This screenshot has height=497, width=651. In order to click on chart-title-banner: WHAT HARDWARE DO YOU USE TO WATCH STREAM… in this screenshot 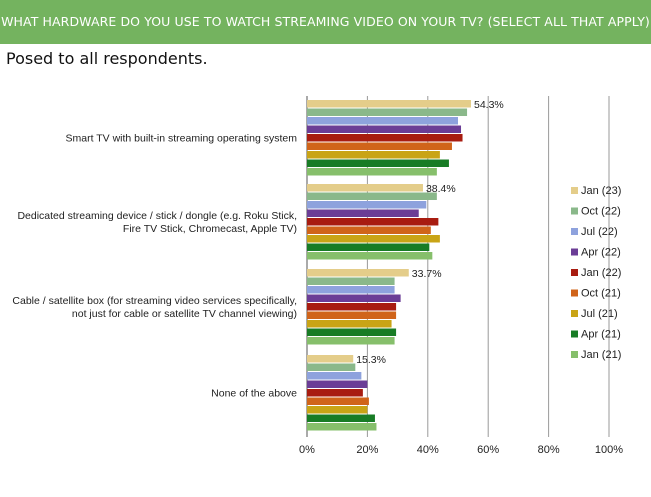, I will do `click(325, 22)`.